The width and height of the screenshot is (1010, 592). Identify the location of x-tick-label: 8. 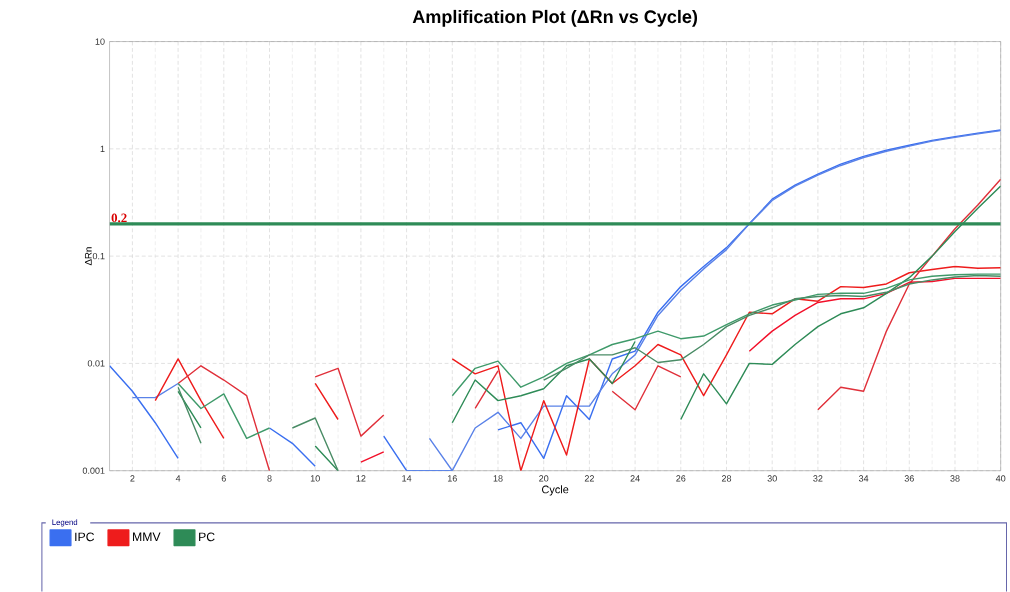
(269, 478).